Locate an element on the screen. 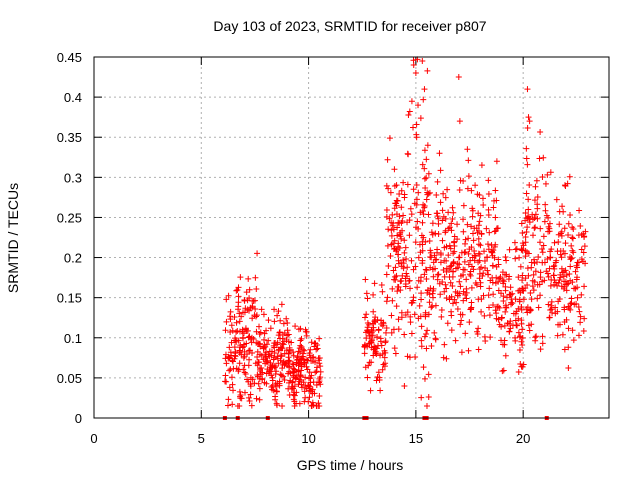  y-tick-label: 0.15 is located at coordinates (69, 298).